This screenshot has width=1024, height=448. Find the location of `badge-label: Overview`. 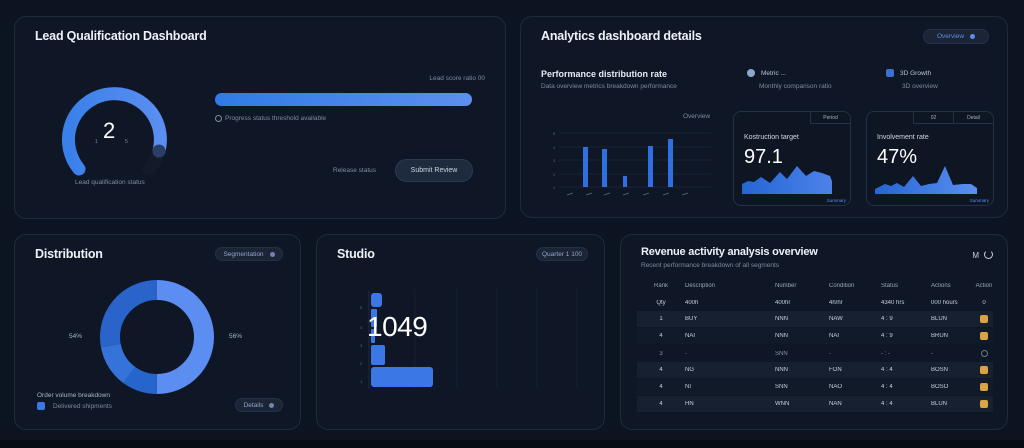

badge-label: Overview is located at coordinates (950, 36).